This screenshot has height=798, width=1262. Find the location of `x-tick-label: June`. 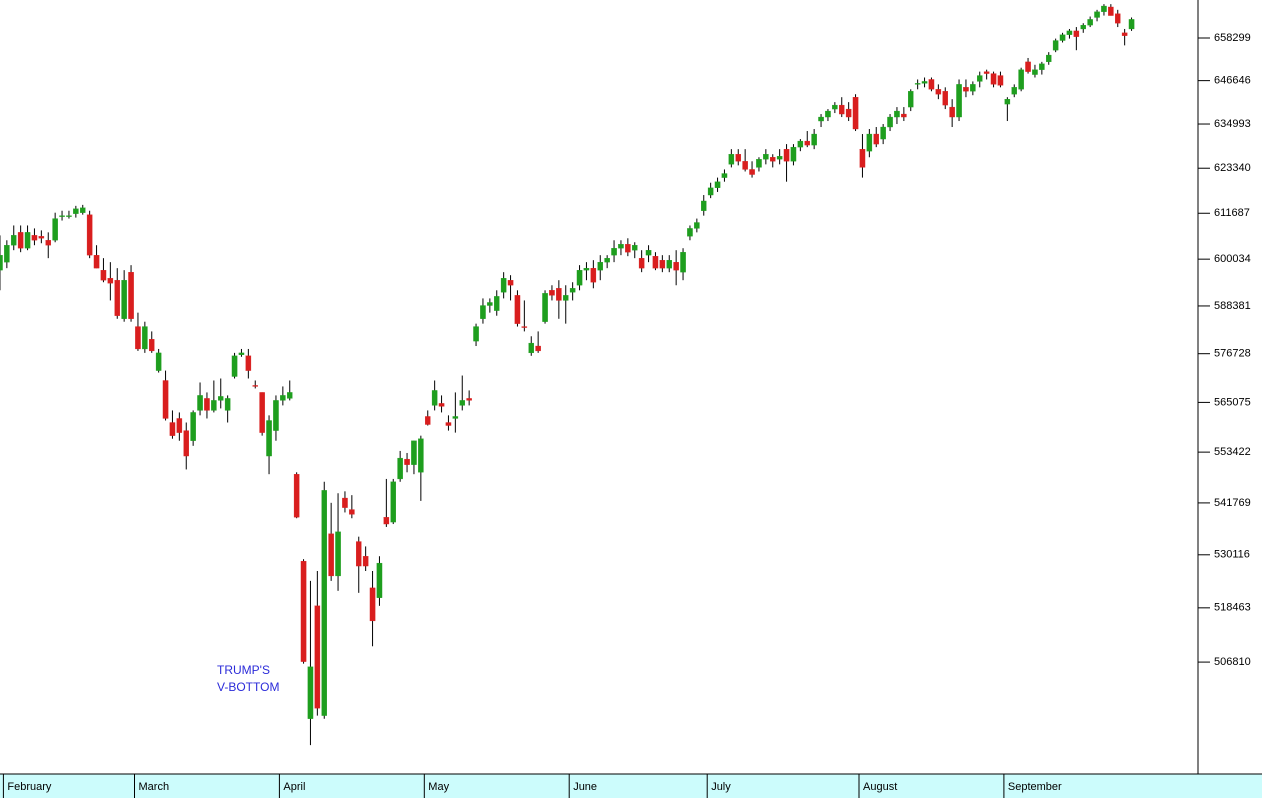

x-tick-label: June is located at coordinates (585, 787).